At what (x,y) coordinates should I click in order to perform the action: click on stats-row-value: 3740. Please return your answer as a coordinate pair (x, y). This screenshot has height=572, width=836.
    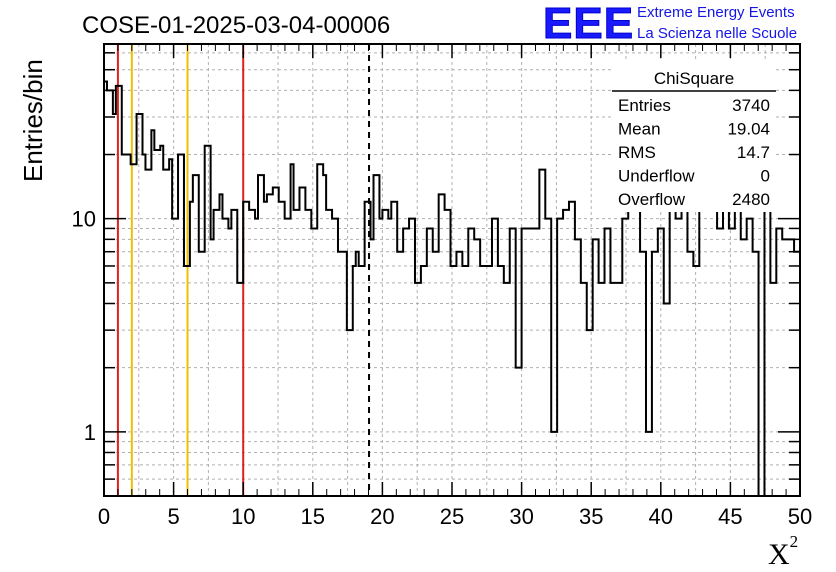
    Looking at the image, I should click on (751, 105).